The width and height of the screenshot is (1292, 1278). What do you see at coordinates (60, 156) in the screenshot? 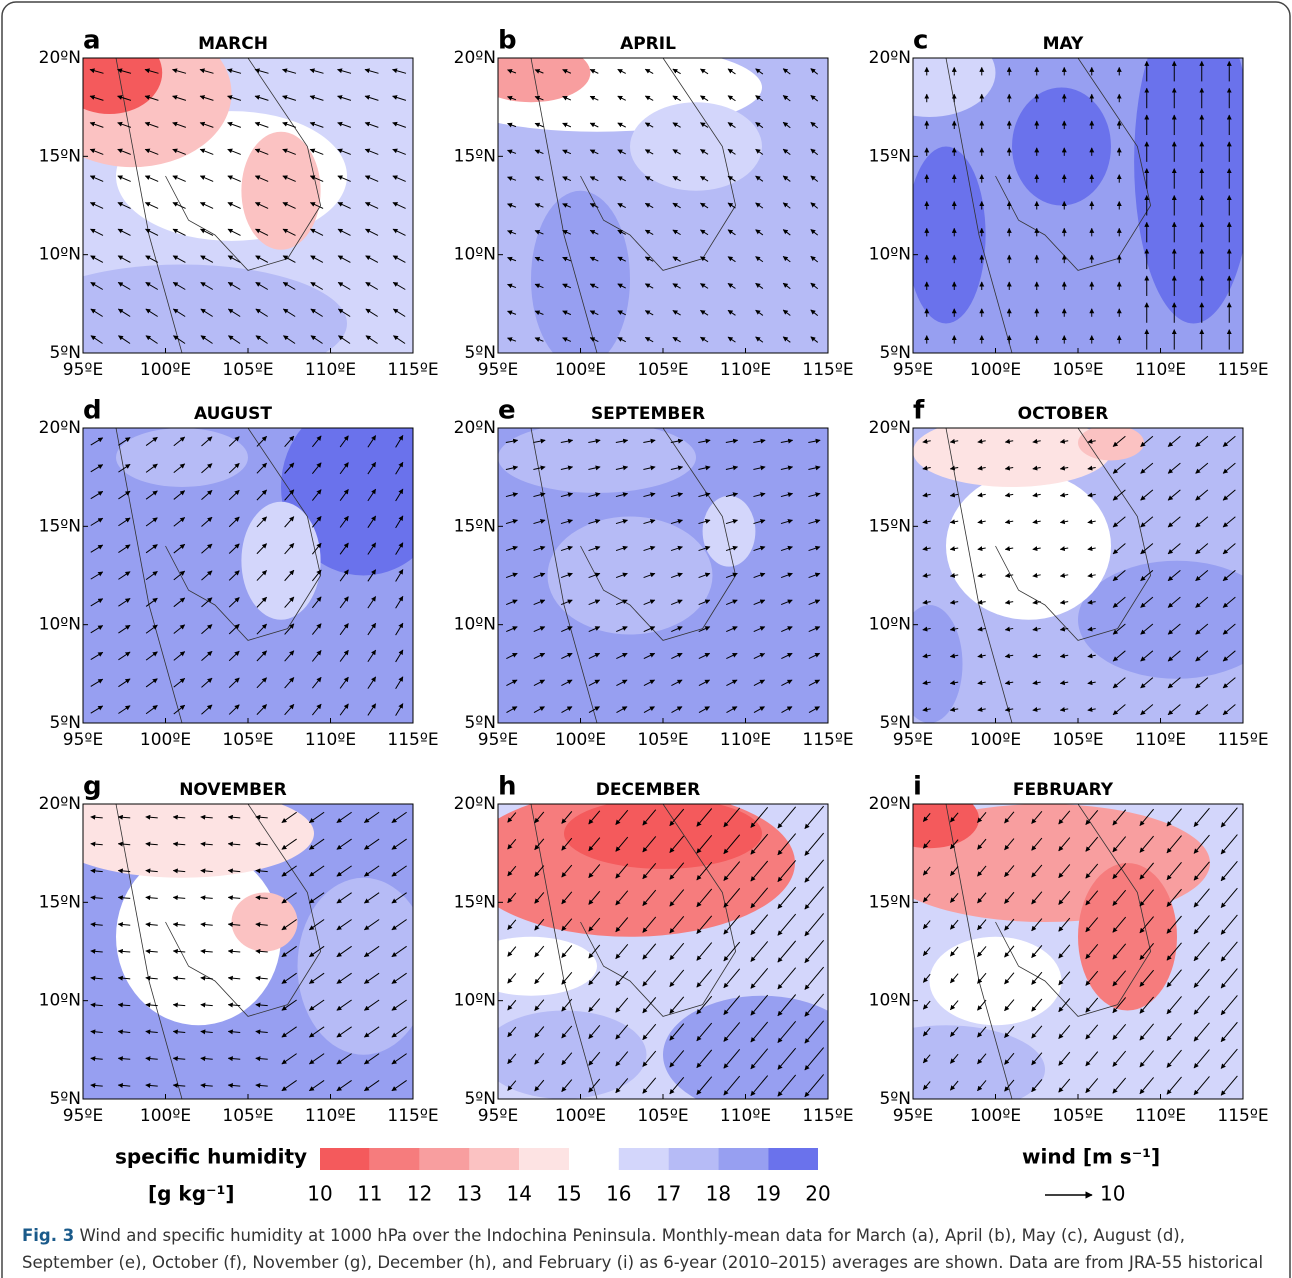
I see `y-tick-label: 15ºN` at bounding box center [60, 156].